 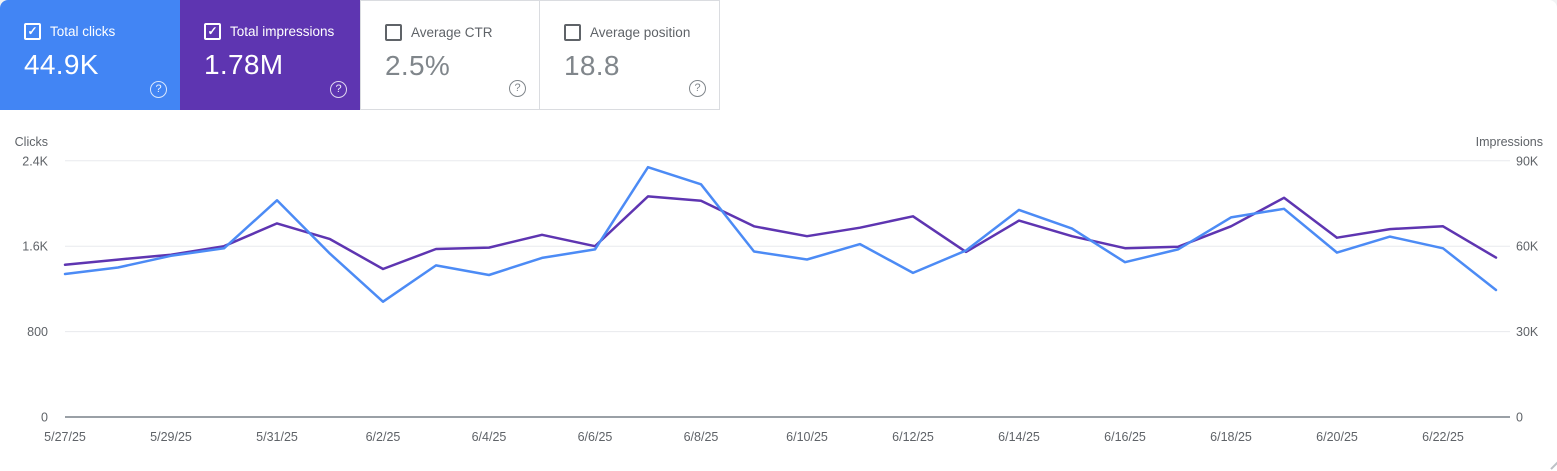 I want to click on card-header: Average CTR, so click(x=462, y=32).